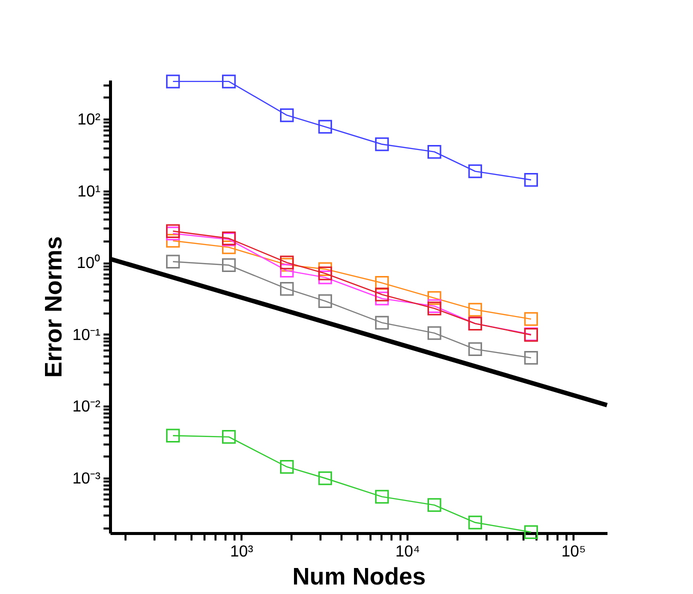 This screenshot has width=693, height=594. I want to click on y-axis-title: Error Norms, so click(54, 307).